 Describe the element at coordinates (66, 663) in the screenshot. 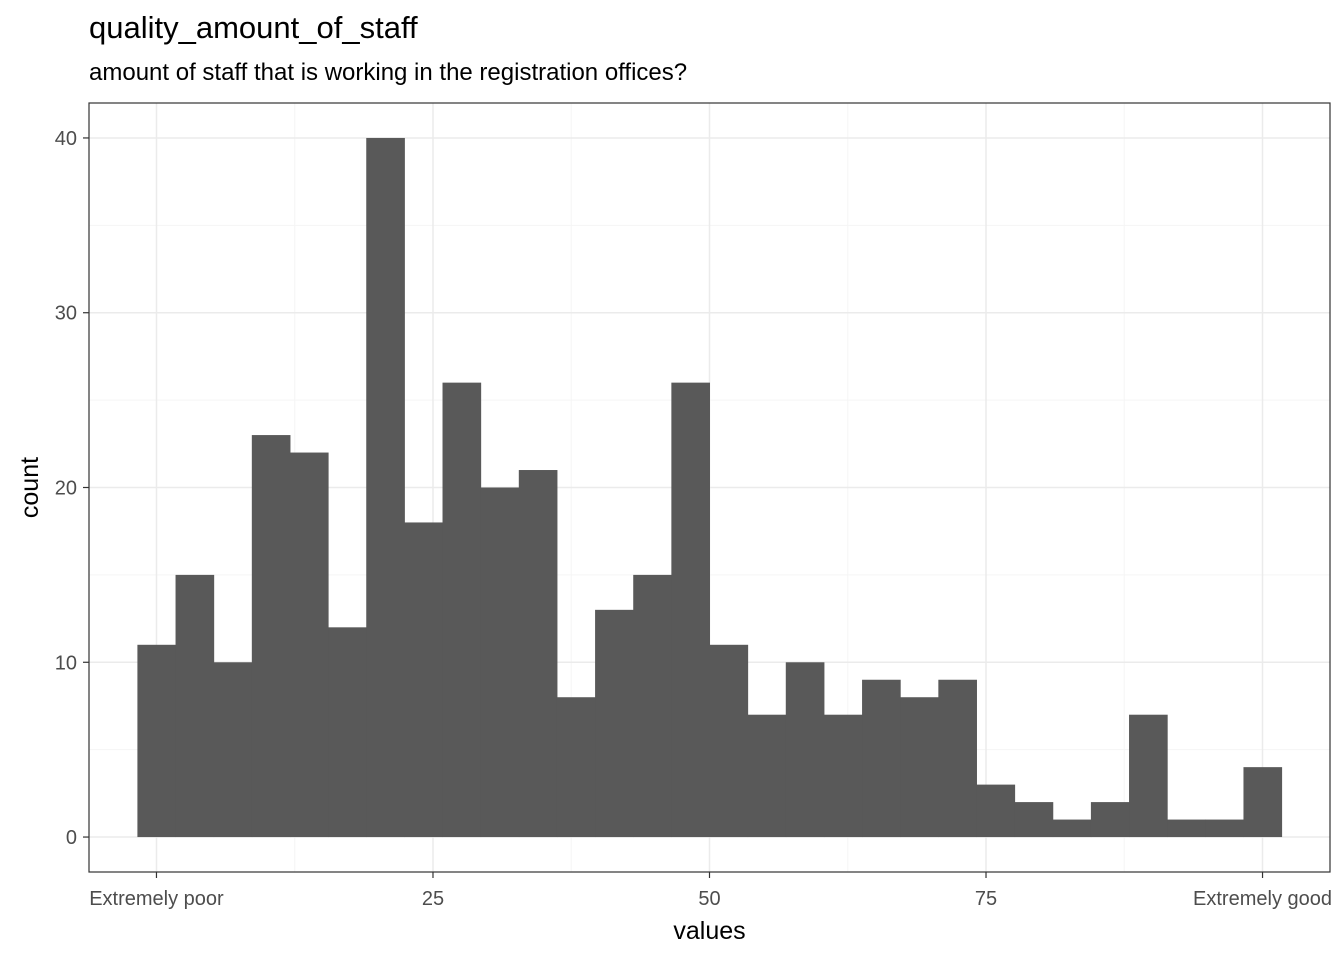

I see `y-tick-label: 10` at that location.